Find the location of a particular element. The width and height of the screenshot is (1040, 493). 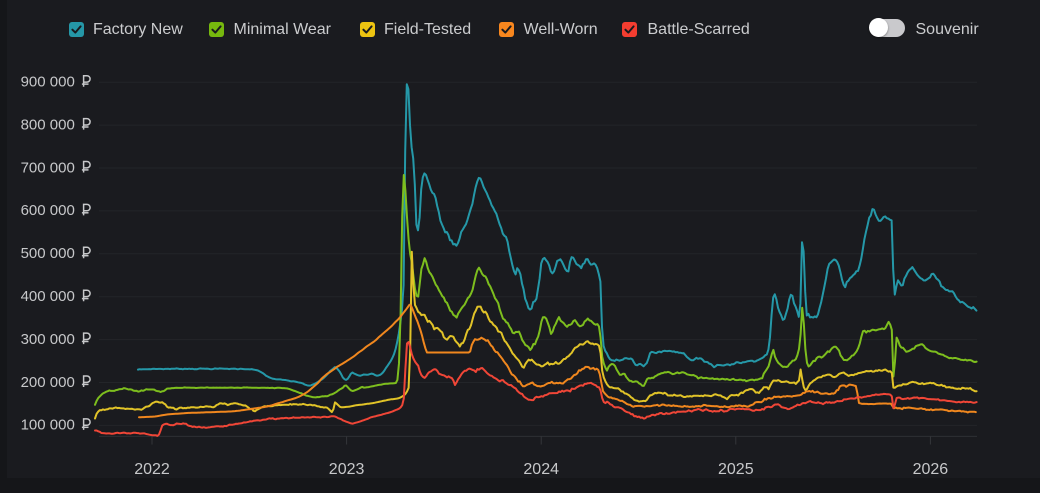

svg-text: 2026 is located at coordinates (931, 469).